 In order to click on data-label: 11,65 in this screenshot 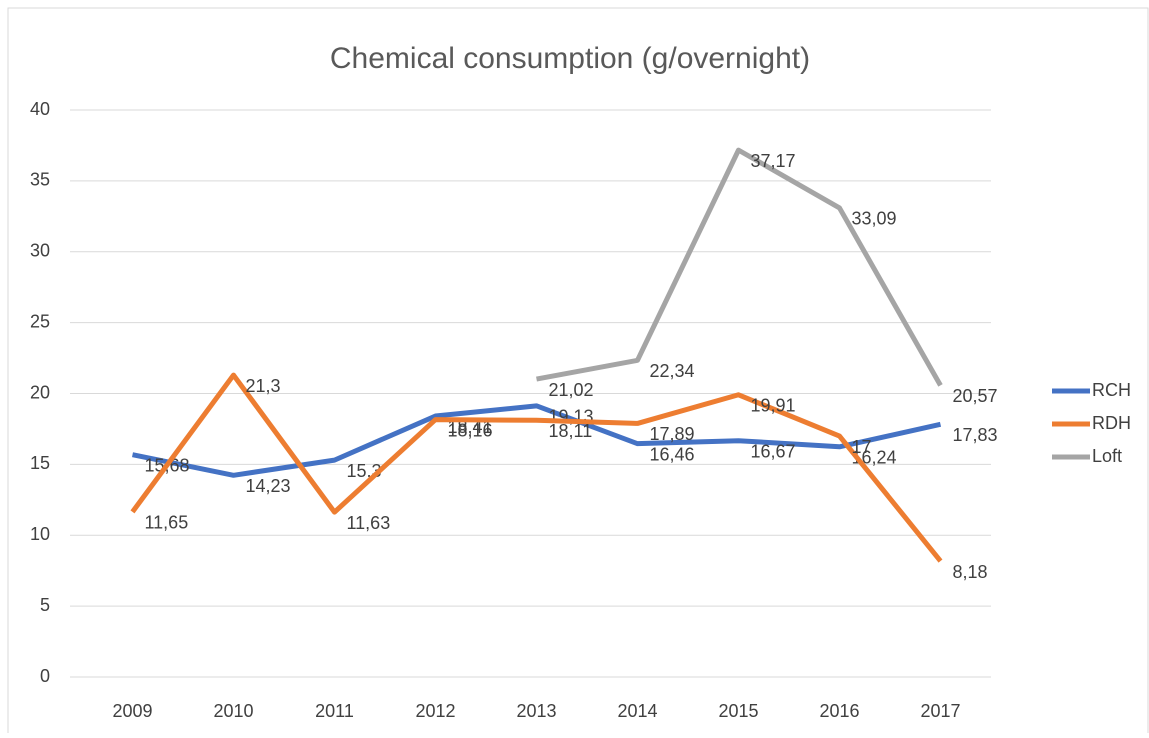, I will do `click(167, 523)`.